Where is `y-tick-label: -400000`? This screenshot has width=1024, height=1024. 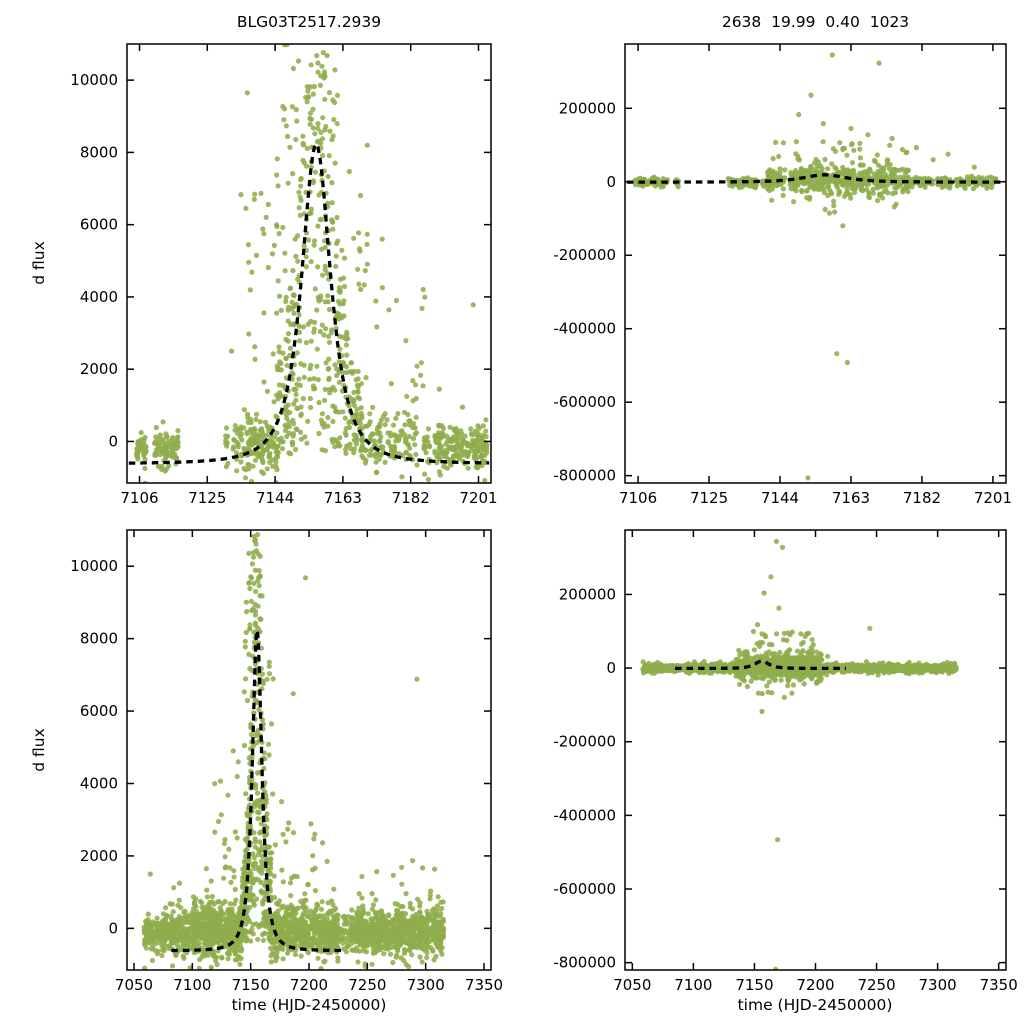
y-tick-label: -400000 is located at coordinates (584, 329).